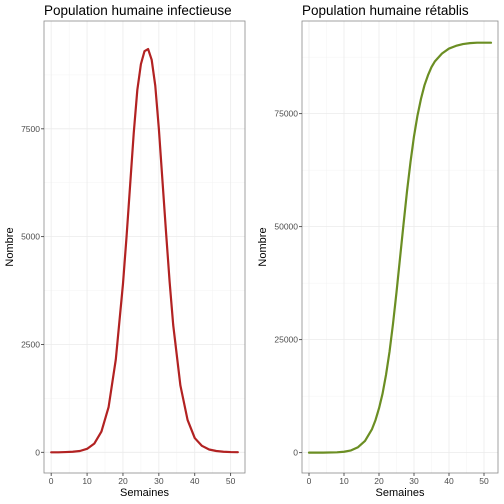 This screenshot has width=504, height=504. What do you see at coordinates (51, 481) in the screenshot?
I see `infectious-x-tick-label: 0` at bounding box center [51, 481].